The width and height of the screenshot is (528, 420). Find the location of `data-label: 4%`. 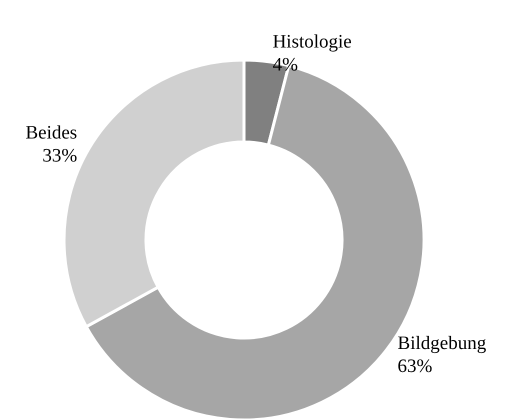

data-label: 4% is located at coordinates (285, 65).